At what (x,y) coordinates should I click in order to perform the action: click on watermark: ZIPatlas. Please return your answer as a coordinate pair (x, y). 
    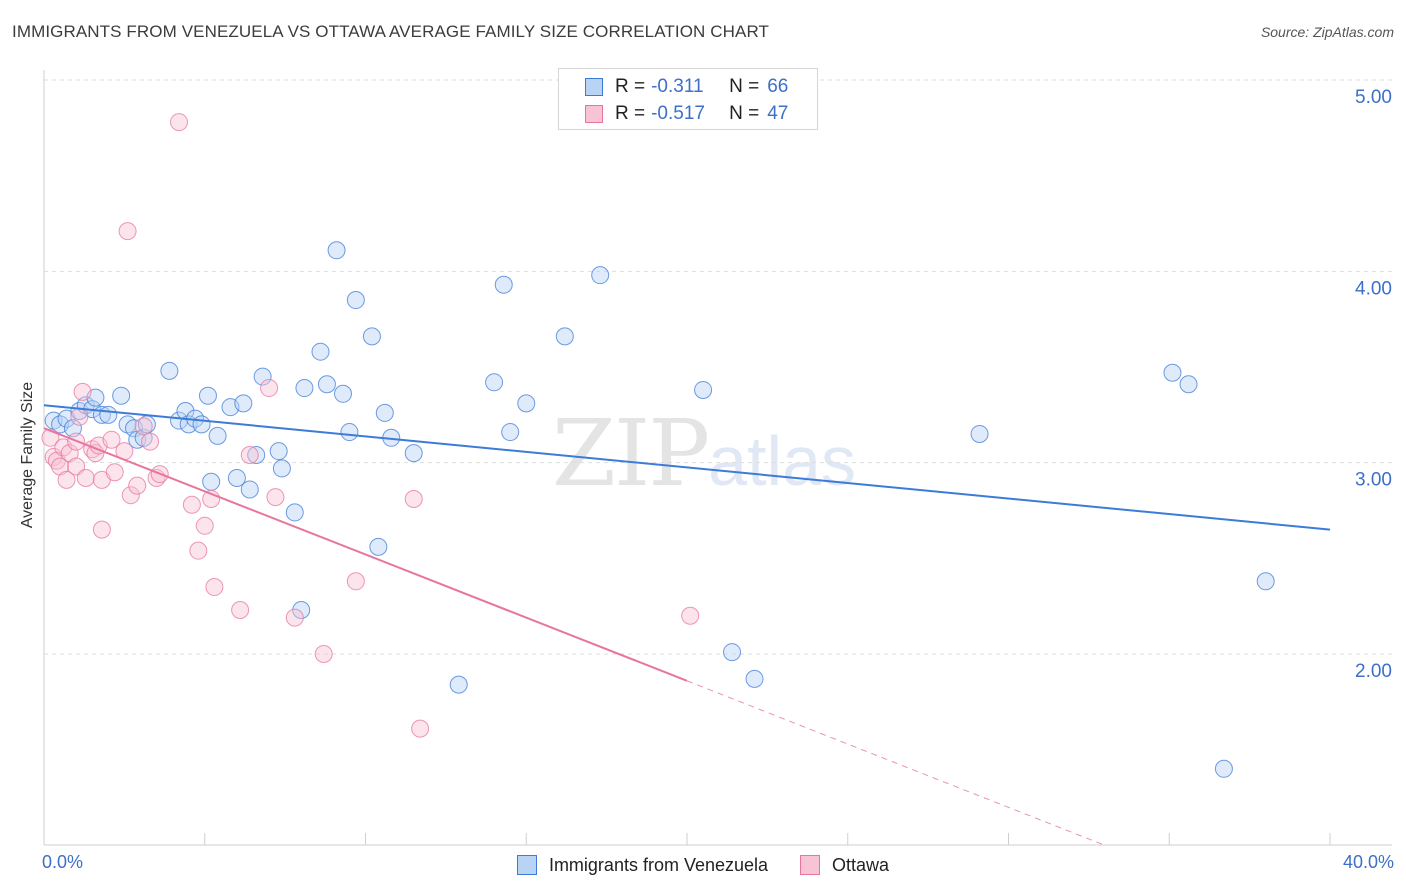
    Looking at the image, I should click on (704, 453).